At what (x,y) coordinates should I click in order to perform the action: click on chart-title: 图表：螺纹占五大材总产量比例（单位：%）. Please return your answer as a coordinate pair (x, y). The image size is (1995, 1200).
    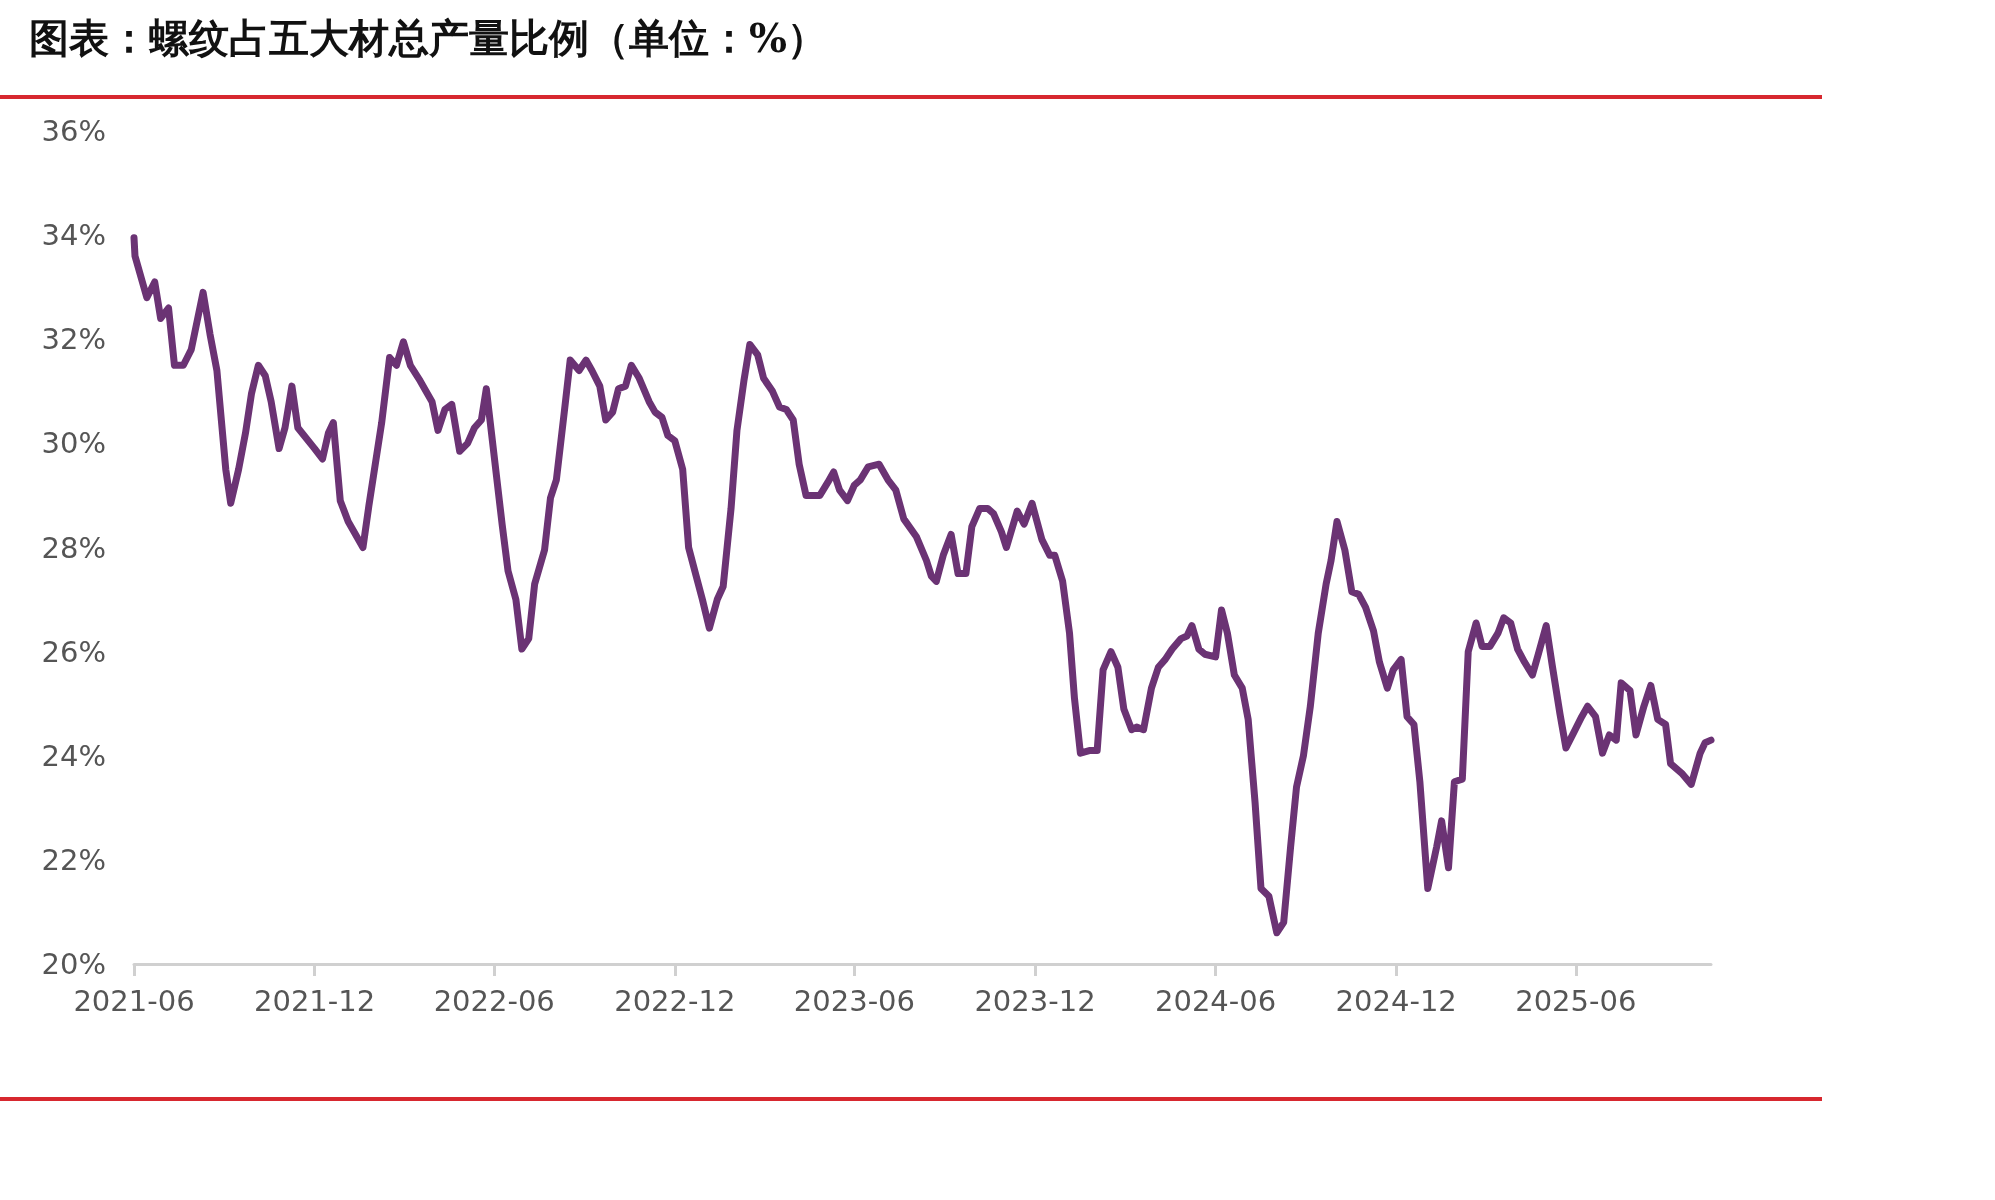
    Looking at the image, I should click on (428, 37).